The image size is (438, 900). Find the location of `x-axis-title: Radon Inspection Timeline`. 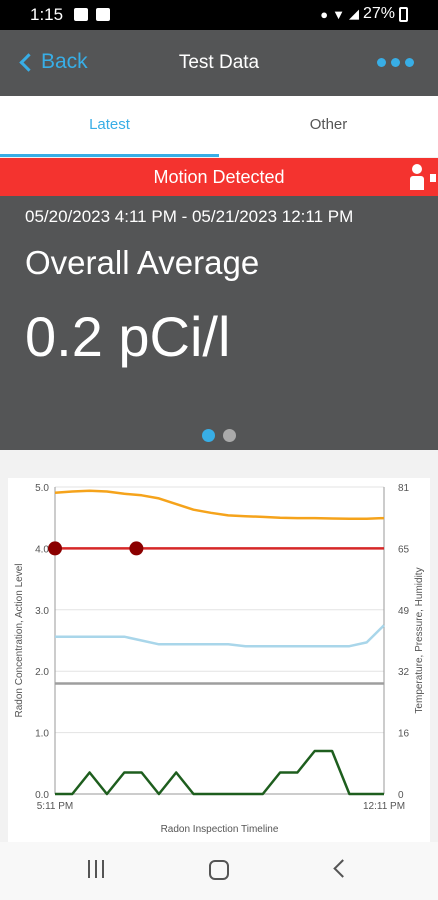

x-axis-title: Radon Inspection Timeline is located at coordinates (220, 829).